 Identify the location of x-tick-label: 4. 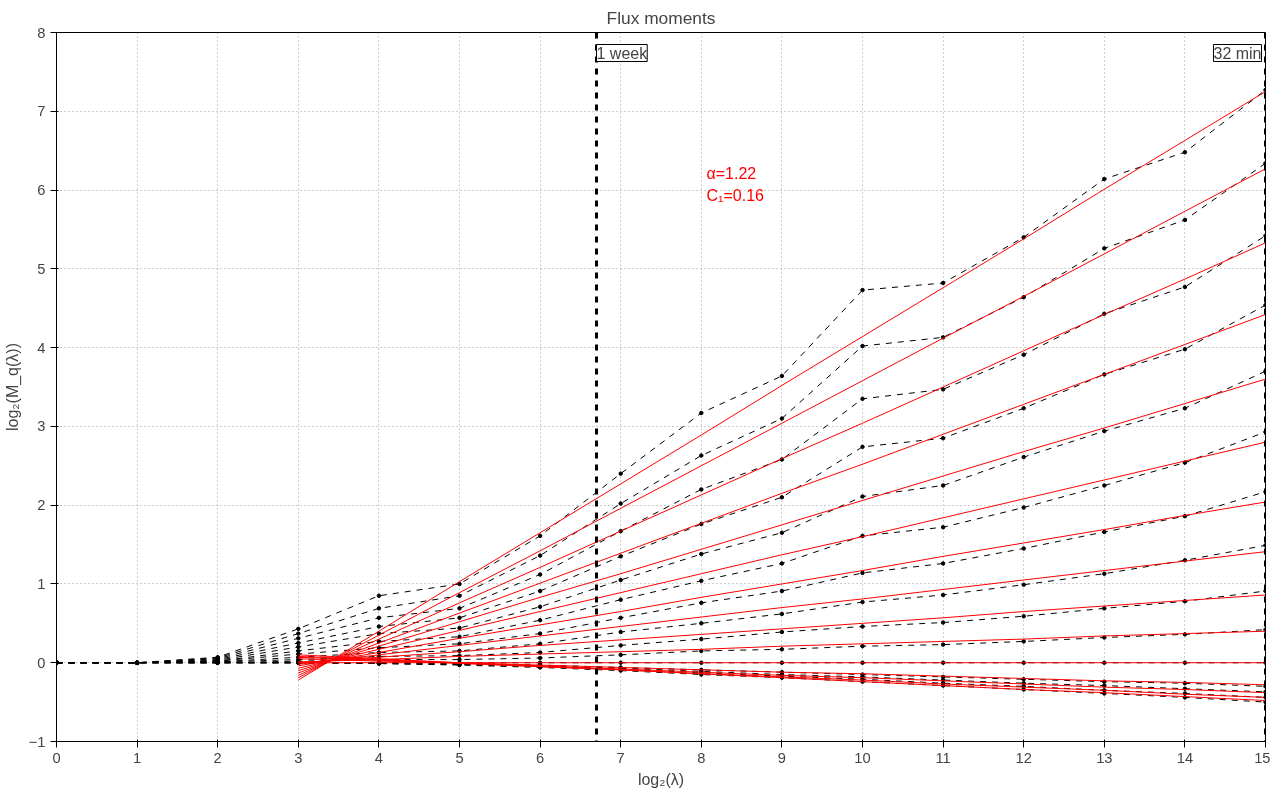
(378, 757).